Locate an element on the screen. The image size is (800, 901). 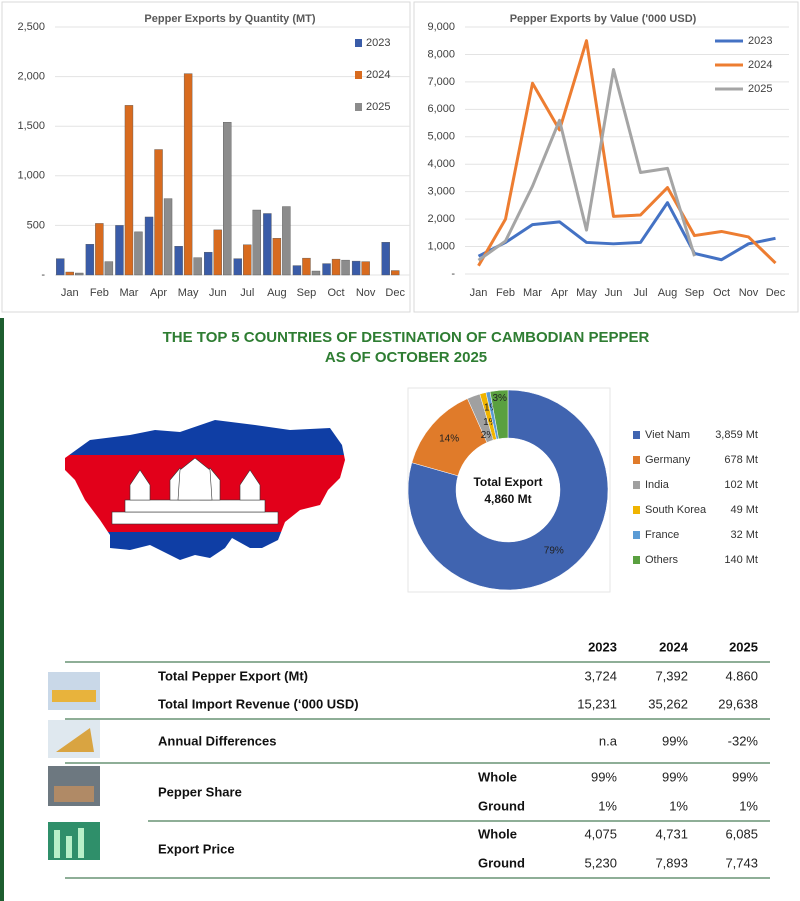
x-tick-label: Aug is located at coordinates (668, 293).